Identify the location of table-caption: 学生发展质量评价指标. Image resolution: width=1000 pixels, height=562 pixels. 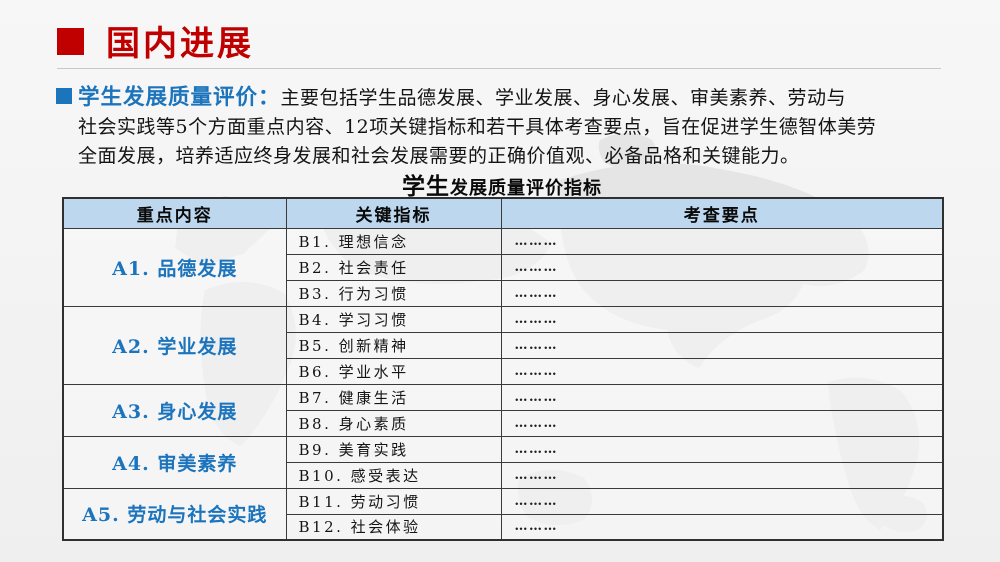
(502, 184).